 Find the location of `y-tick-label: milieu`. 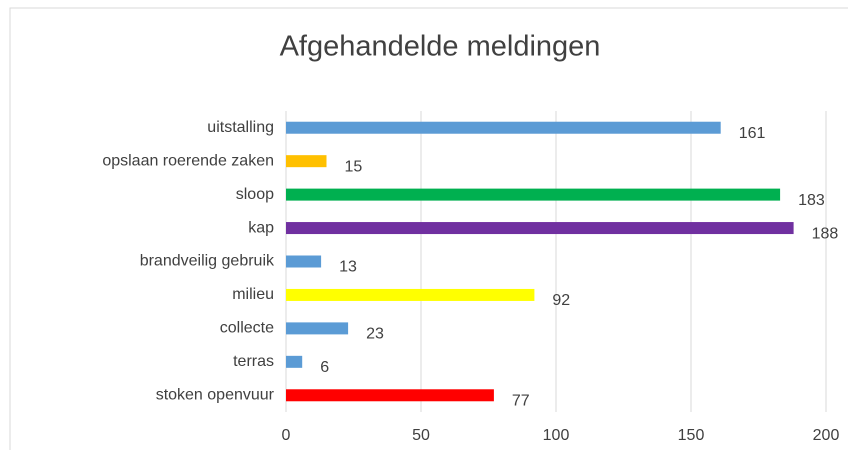

y-tick-label: milieu is located at coordinates (253, 294).